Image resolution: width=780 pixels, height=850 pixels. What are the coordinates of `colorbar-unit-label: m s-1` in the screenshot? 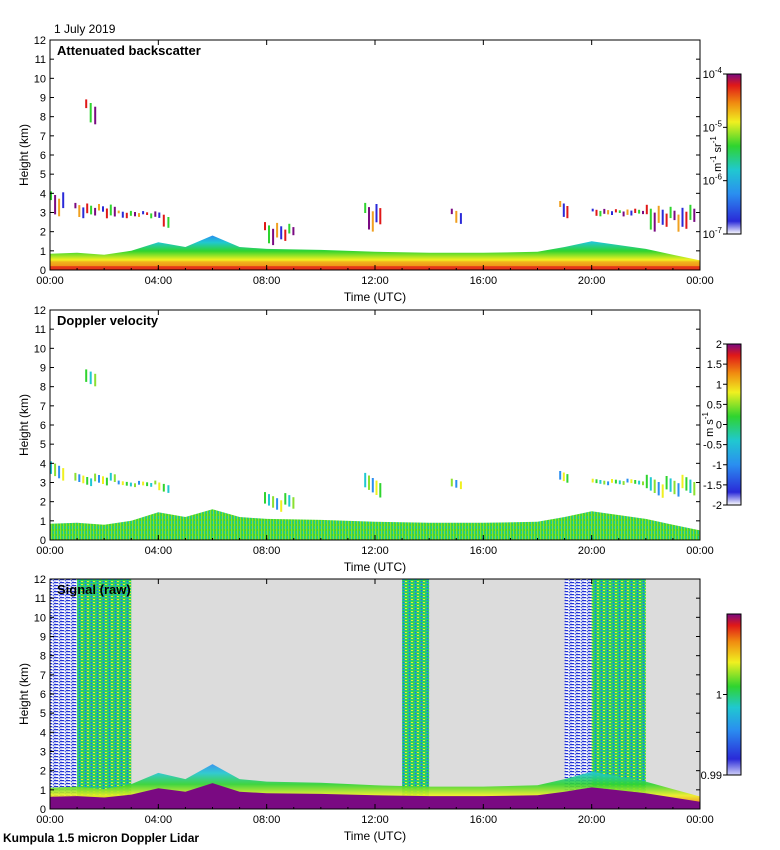 It's located at (708, 424).